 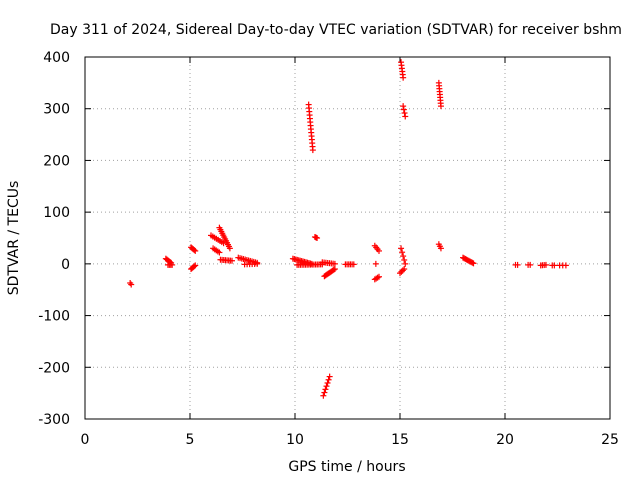 I want to click on y-tick-label: 0, so click(x=65, y=265).